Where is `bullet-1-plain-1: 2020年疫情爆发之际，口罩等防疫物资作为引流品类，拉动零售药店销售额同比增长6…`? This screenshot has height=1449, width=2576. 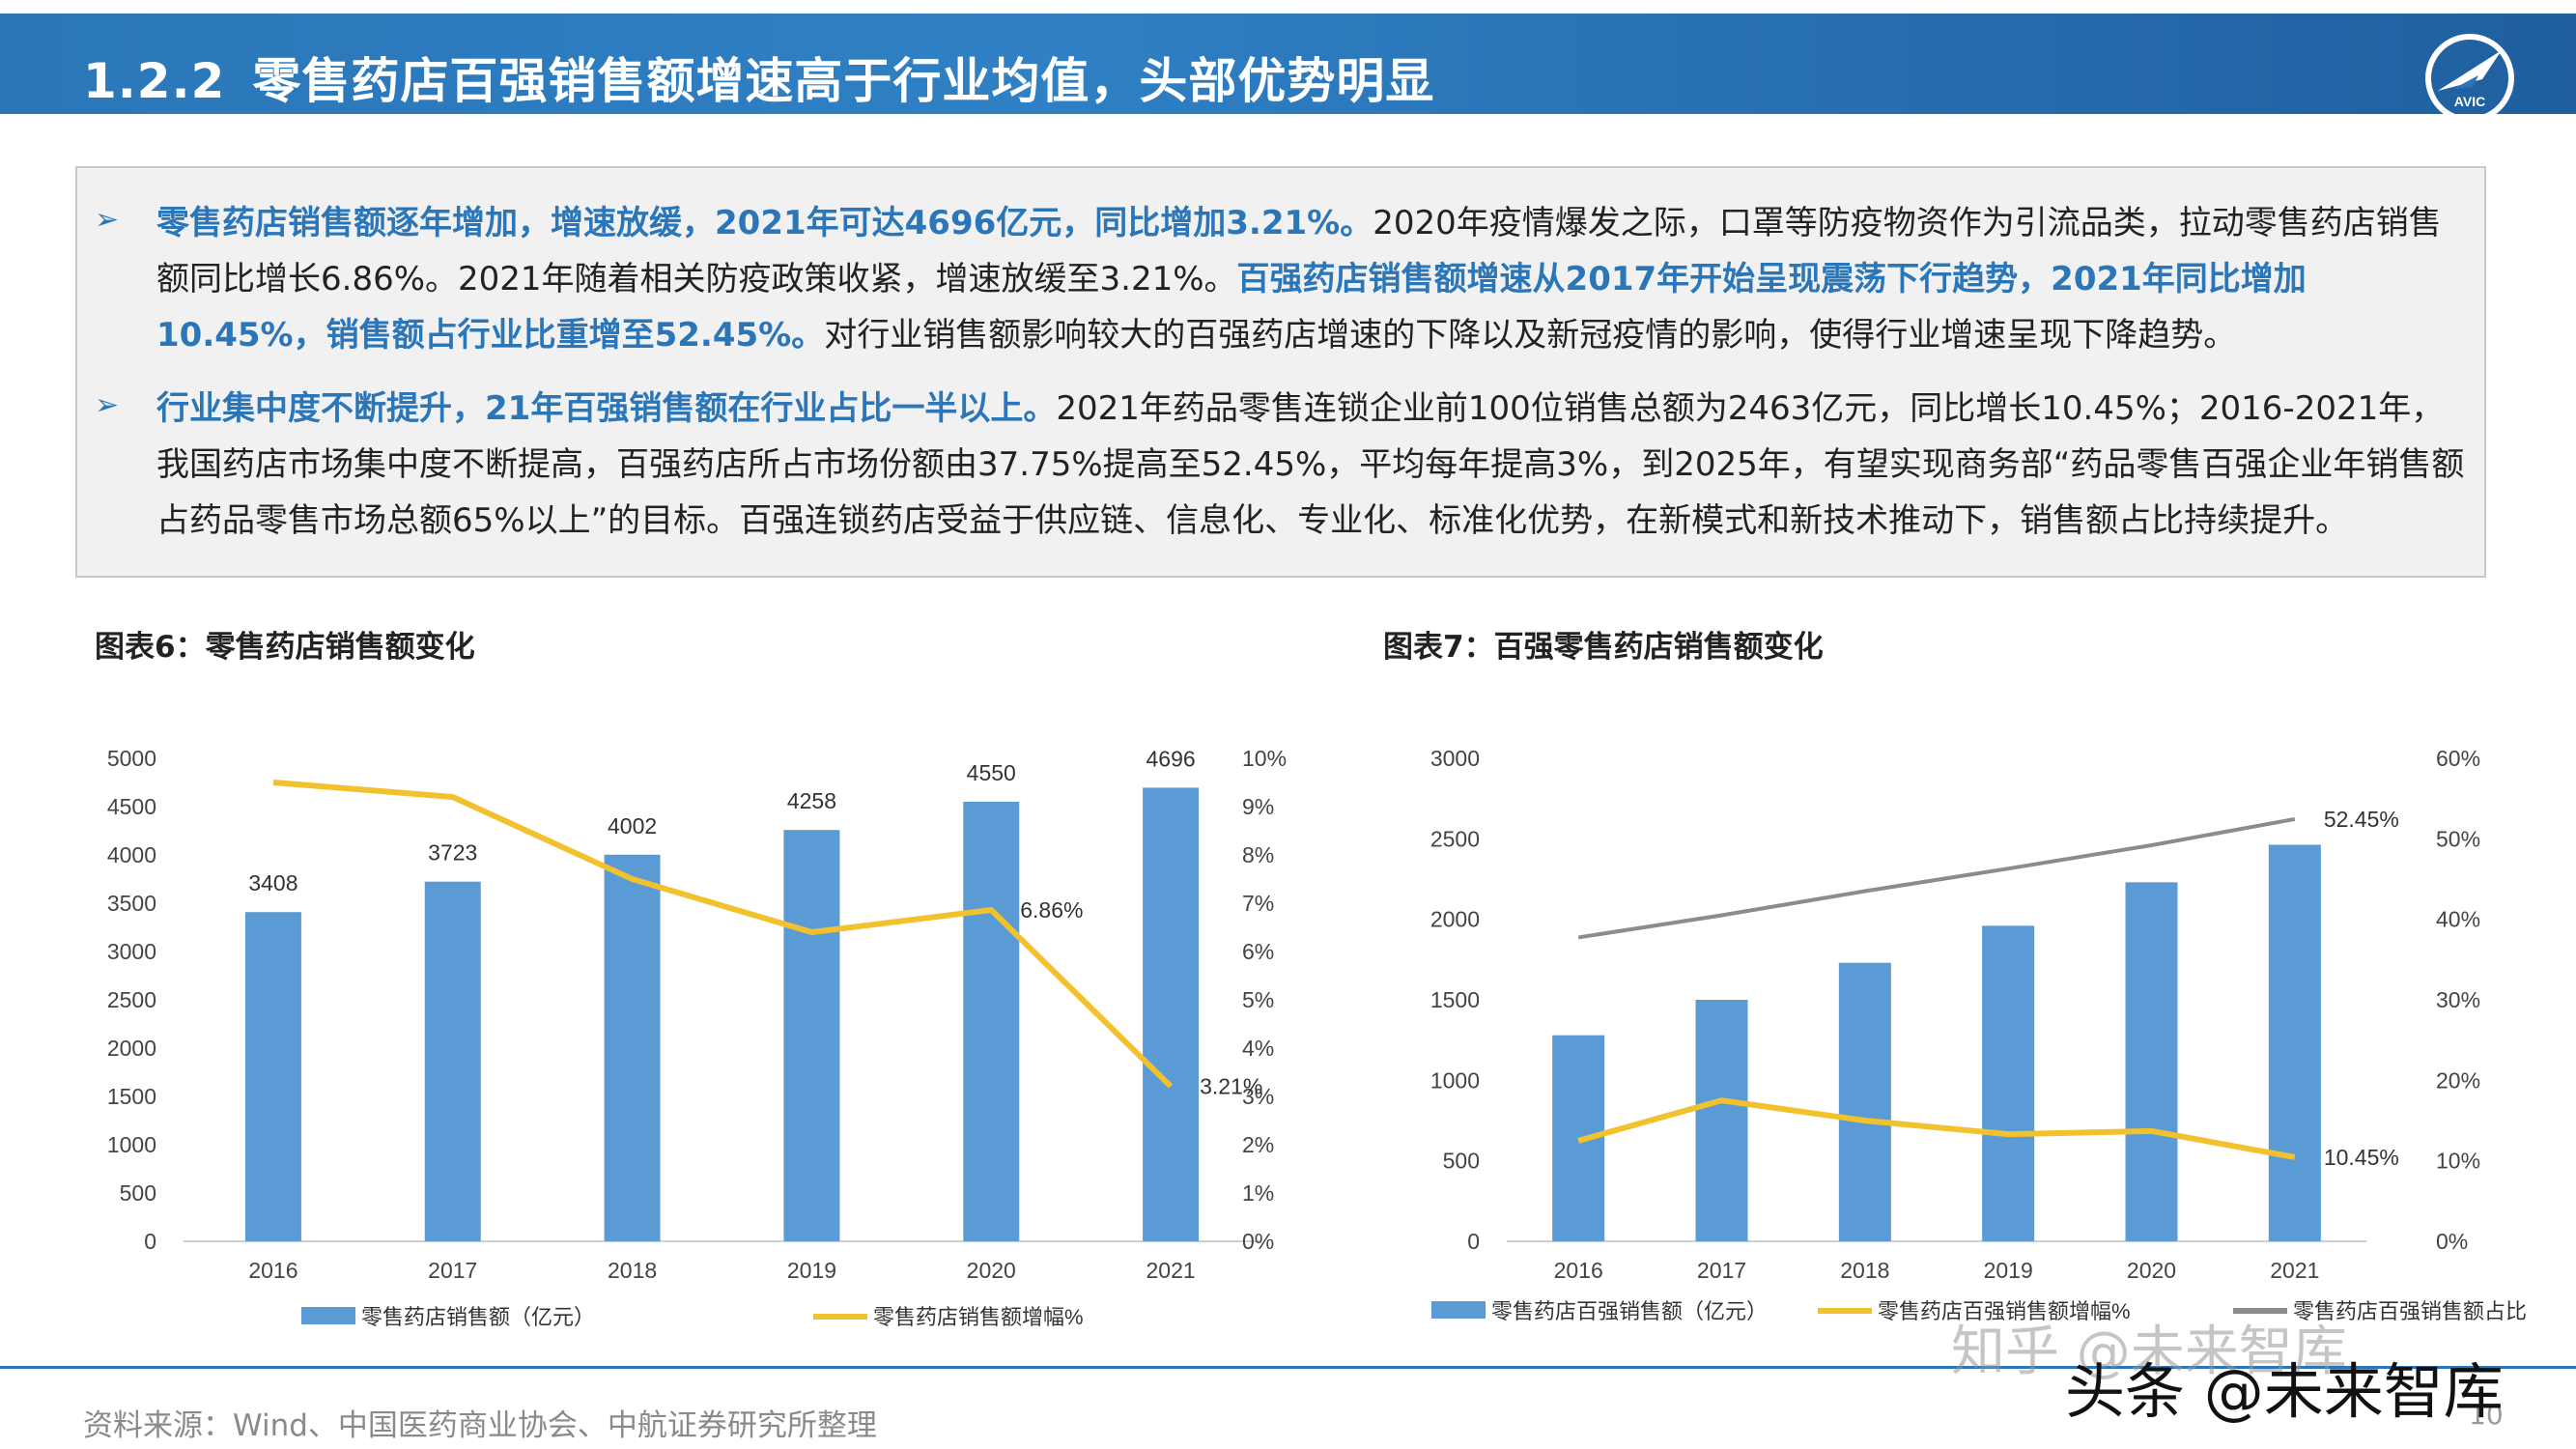 bullet-1-plain-1: 2020年疫情爆发之际，口罩等防疫物资作为引流品类，拉动零售药店销售额同比增长6… is located at coordinates (1299, 251).